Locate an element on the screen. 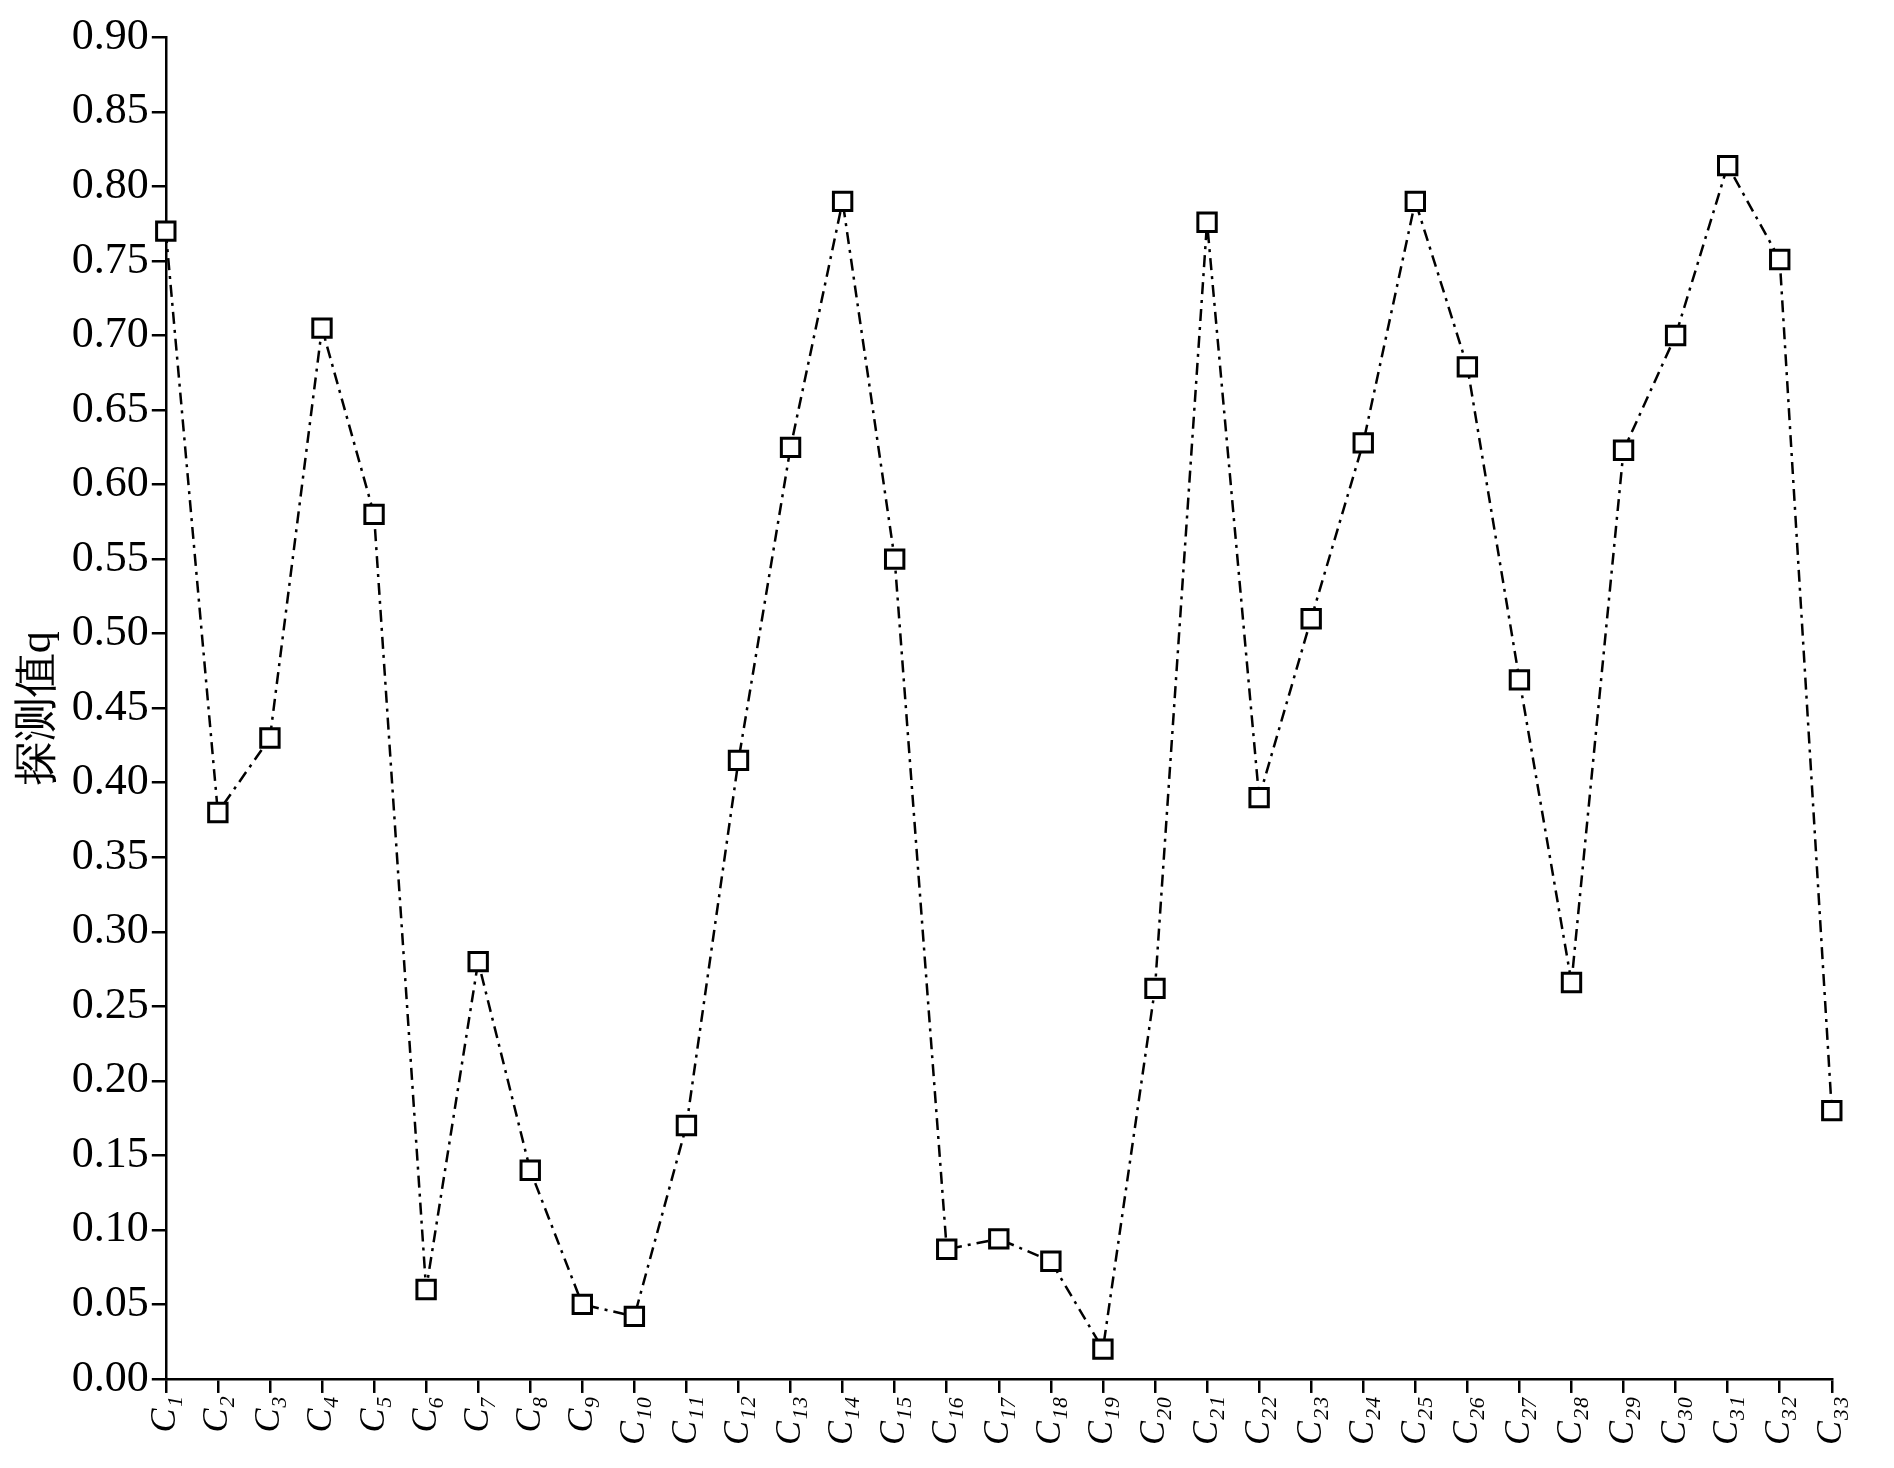 The image size is (1894, 1468). x-tick-label: C₅ is located at coordinates (371, 1414).